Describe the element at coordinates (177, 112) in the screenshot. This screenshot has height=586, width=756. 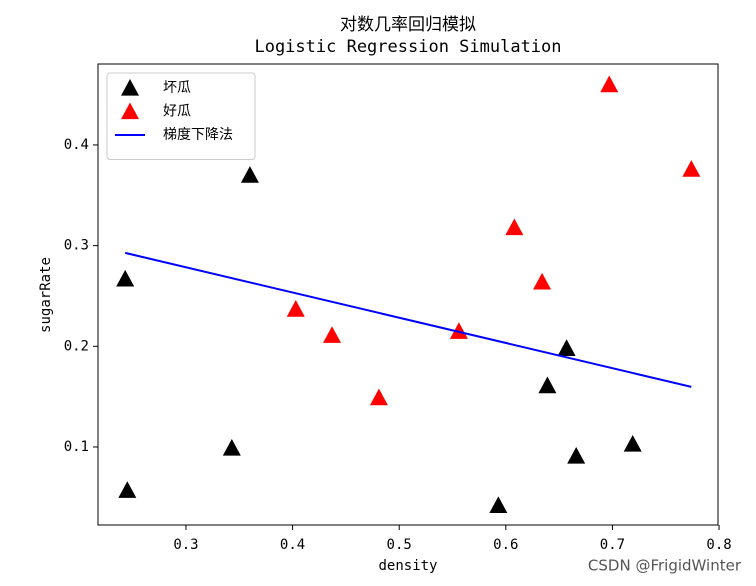
I see `legend-label: 好瓜` at that location.